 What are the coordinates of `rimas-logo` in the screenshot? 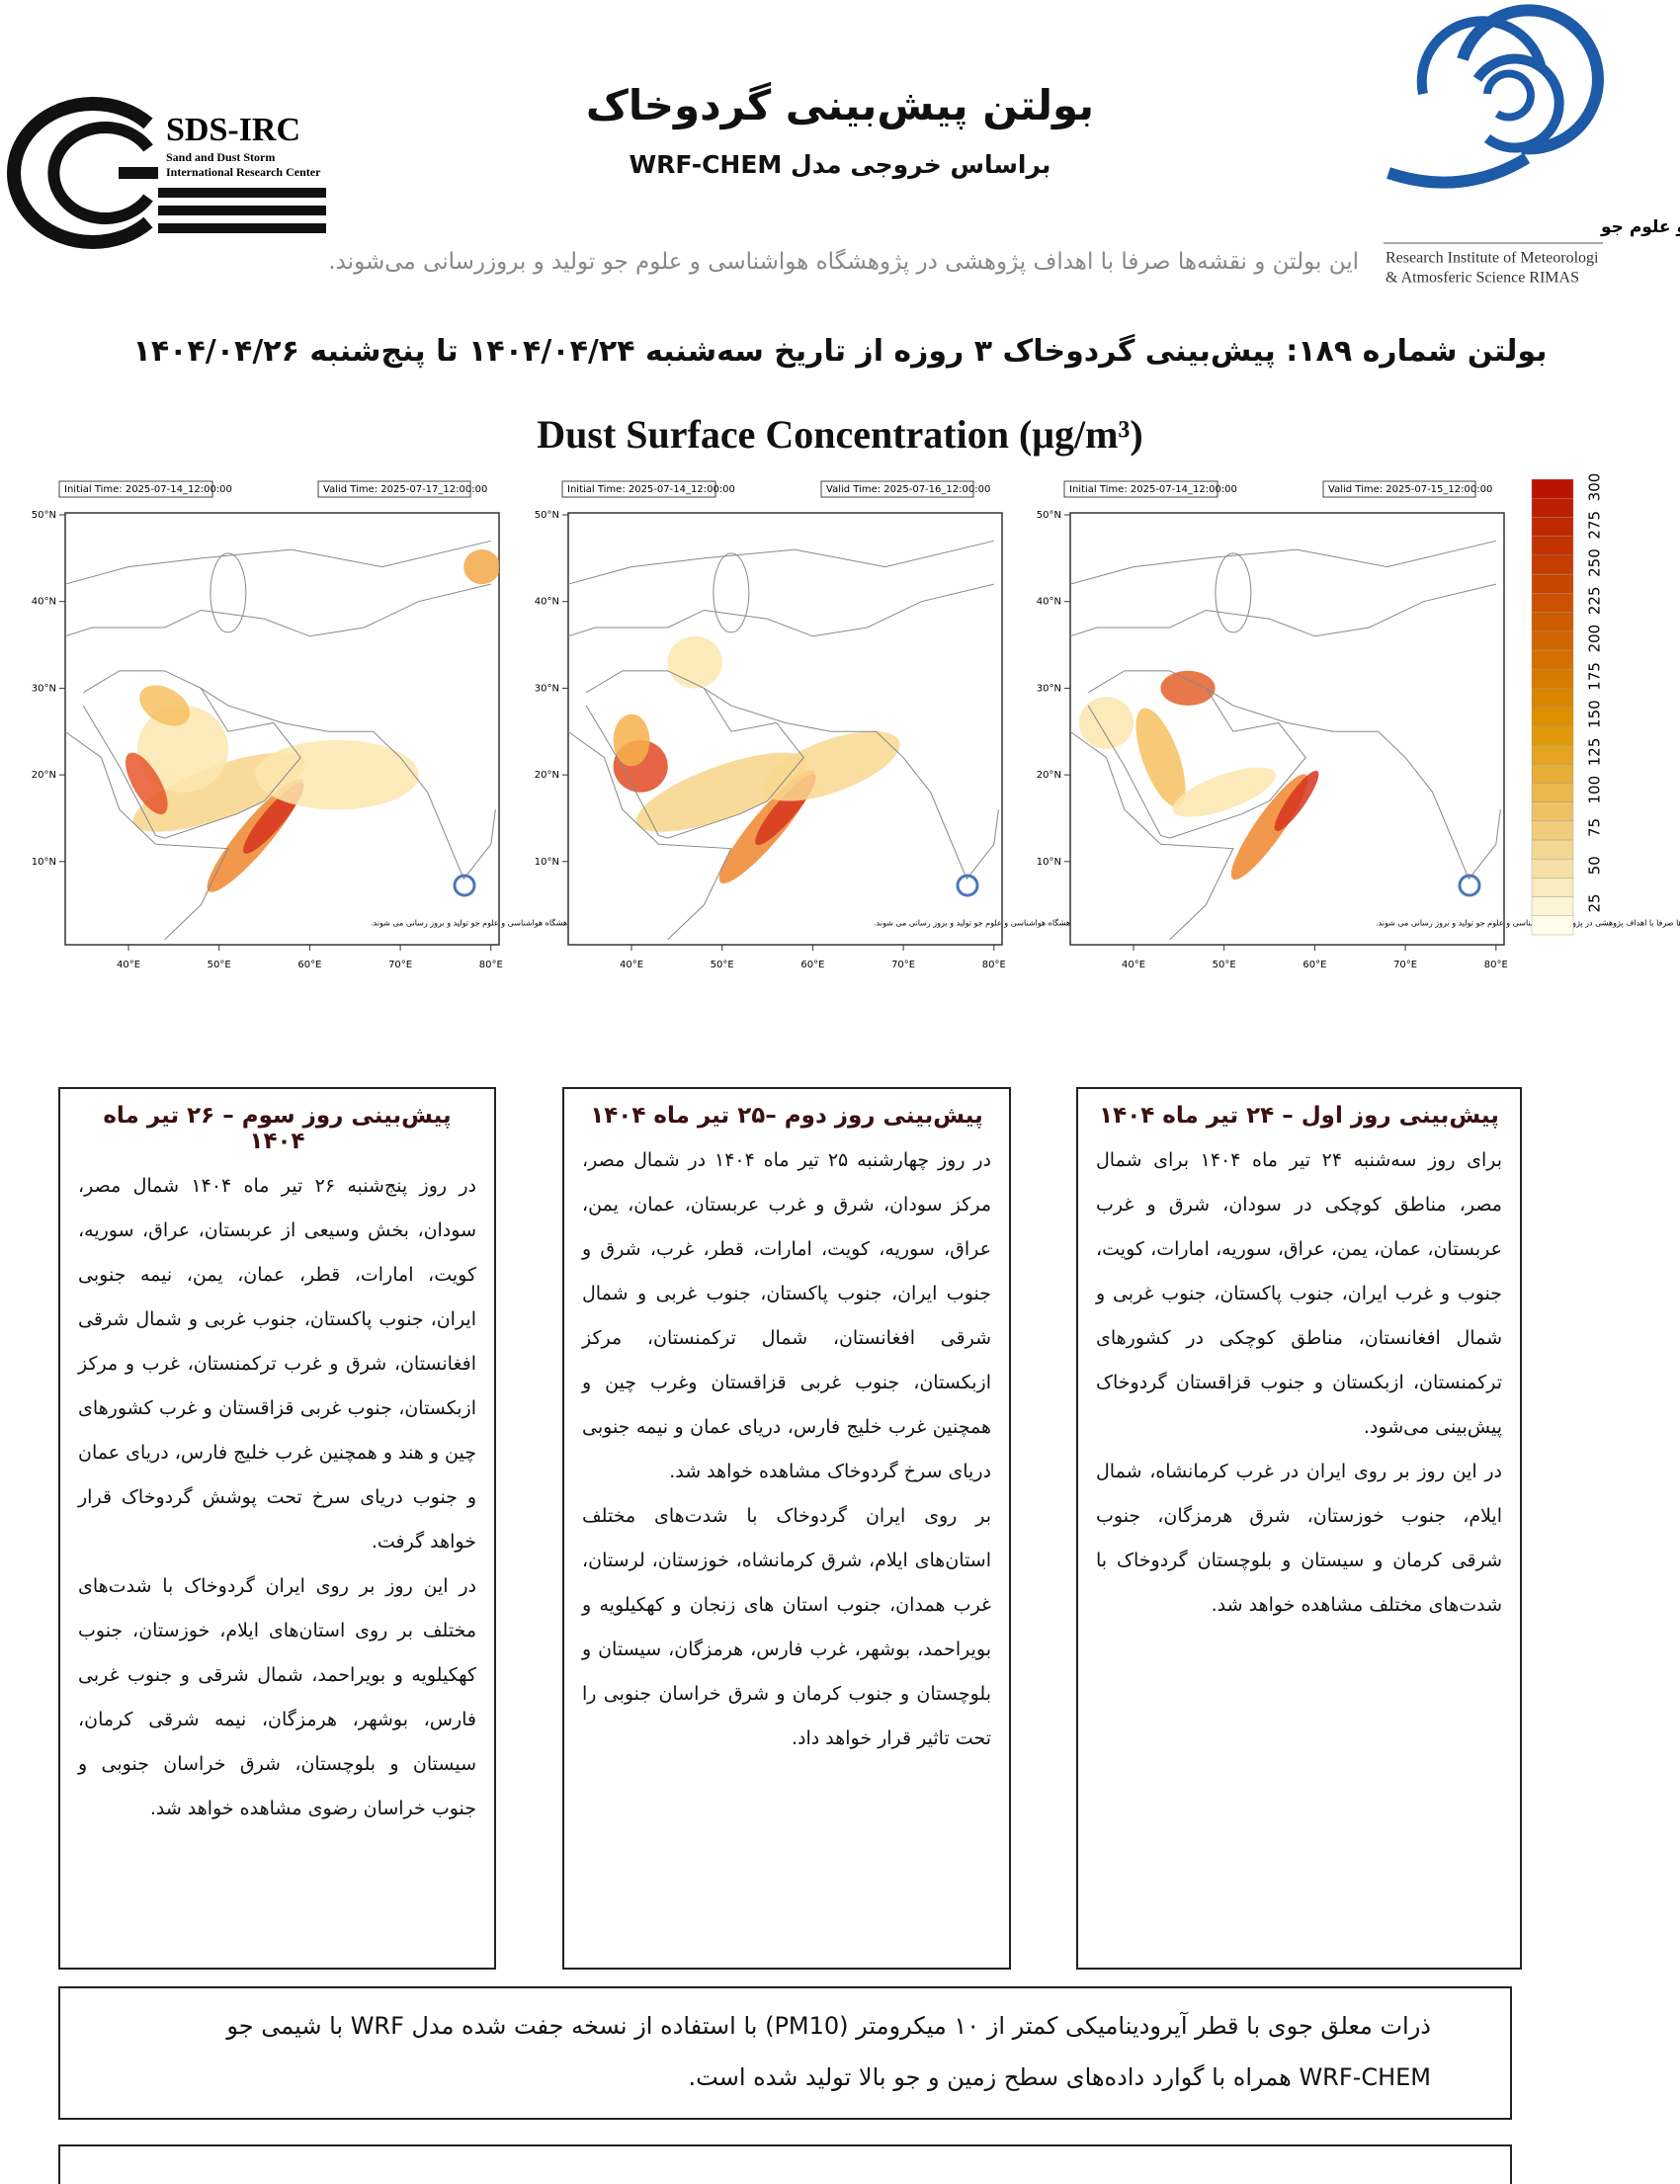 It's located at (1495, 96).